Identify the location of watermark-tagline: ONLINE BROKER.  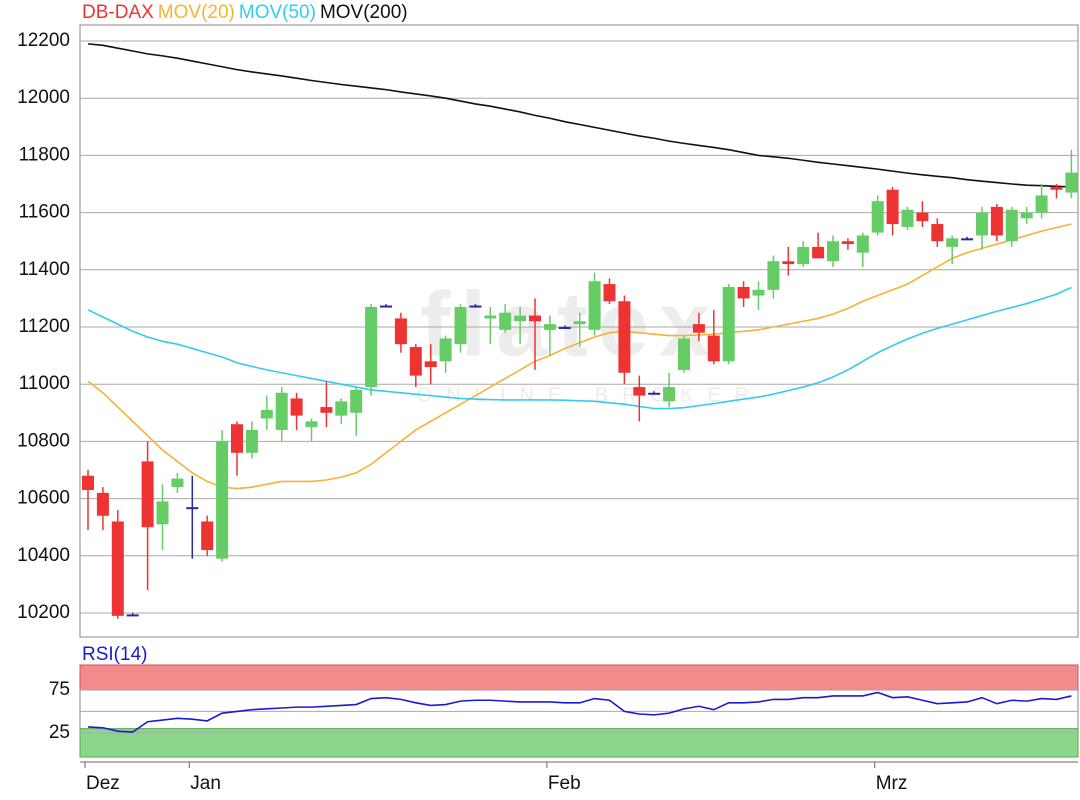
(590, 395).